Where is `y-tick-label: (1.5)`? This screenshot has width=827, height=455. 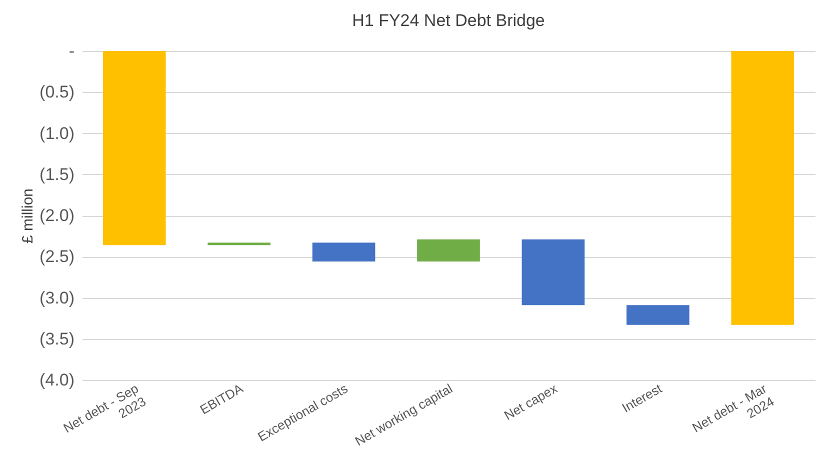 y-tick-label: (1.5) is located at coordinates (57, 174).